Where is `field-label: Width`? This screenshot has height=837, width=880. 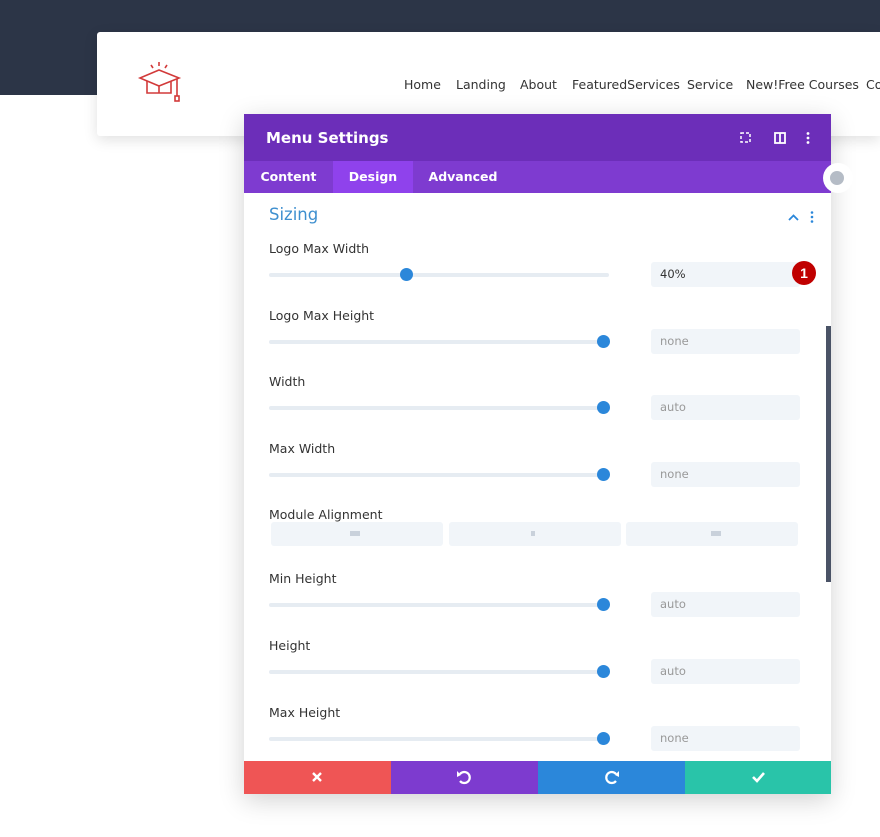 field-label: Width is located at coordinates (287, 381).